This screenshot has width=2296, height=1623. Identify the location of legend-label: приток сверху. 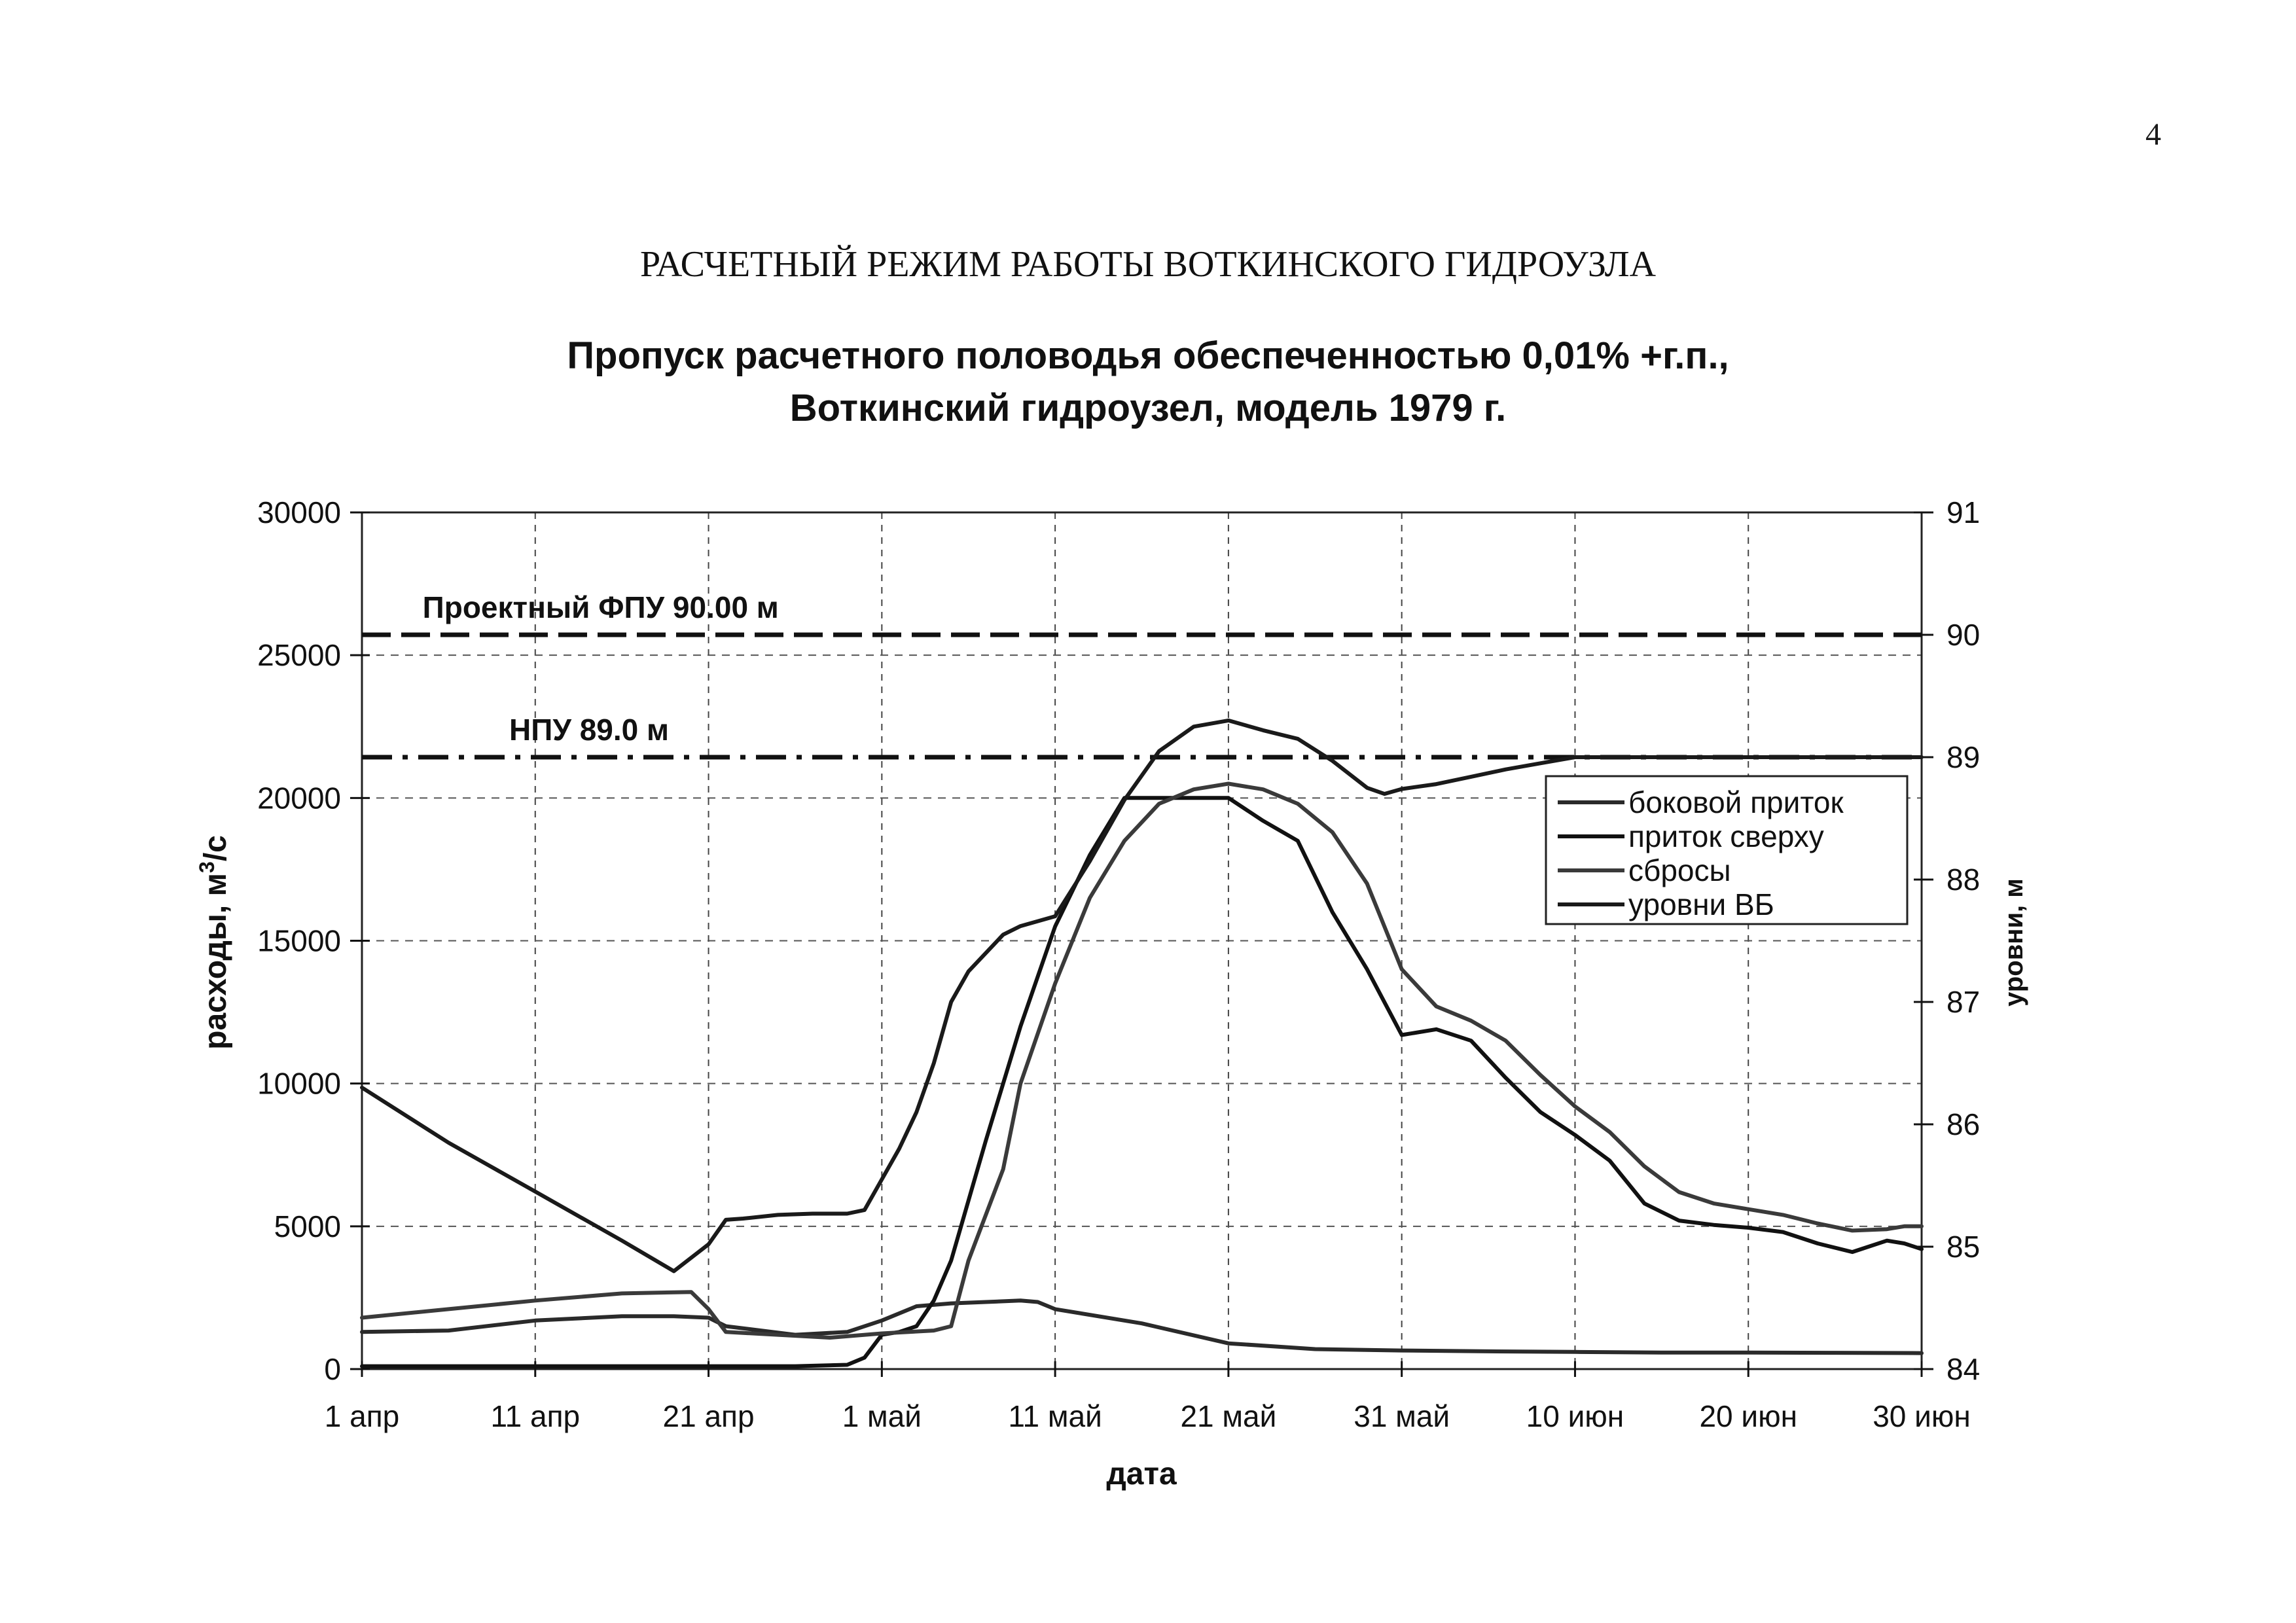
(1726, 836).